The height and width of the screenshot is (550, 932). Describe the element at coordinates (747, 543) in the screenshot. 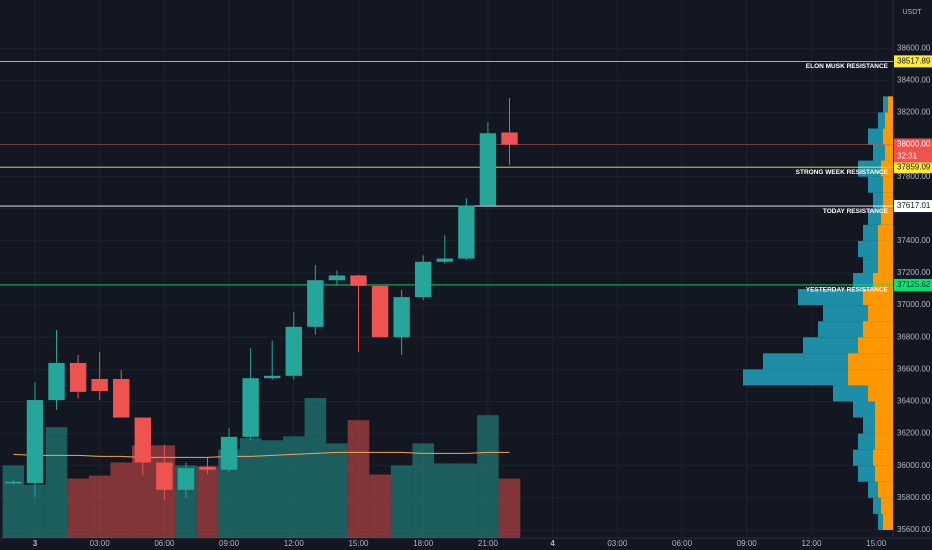

I see `x-tick-label: 09:00` at that location.